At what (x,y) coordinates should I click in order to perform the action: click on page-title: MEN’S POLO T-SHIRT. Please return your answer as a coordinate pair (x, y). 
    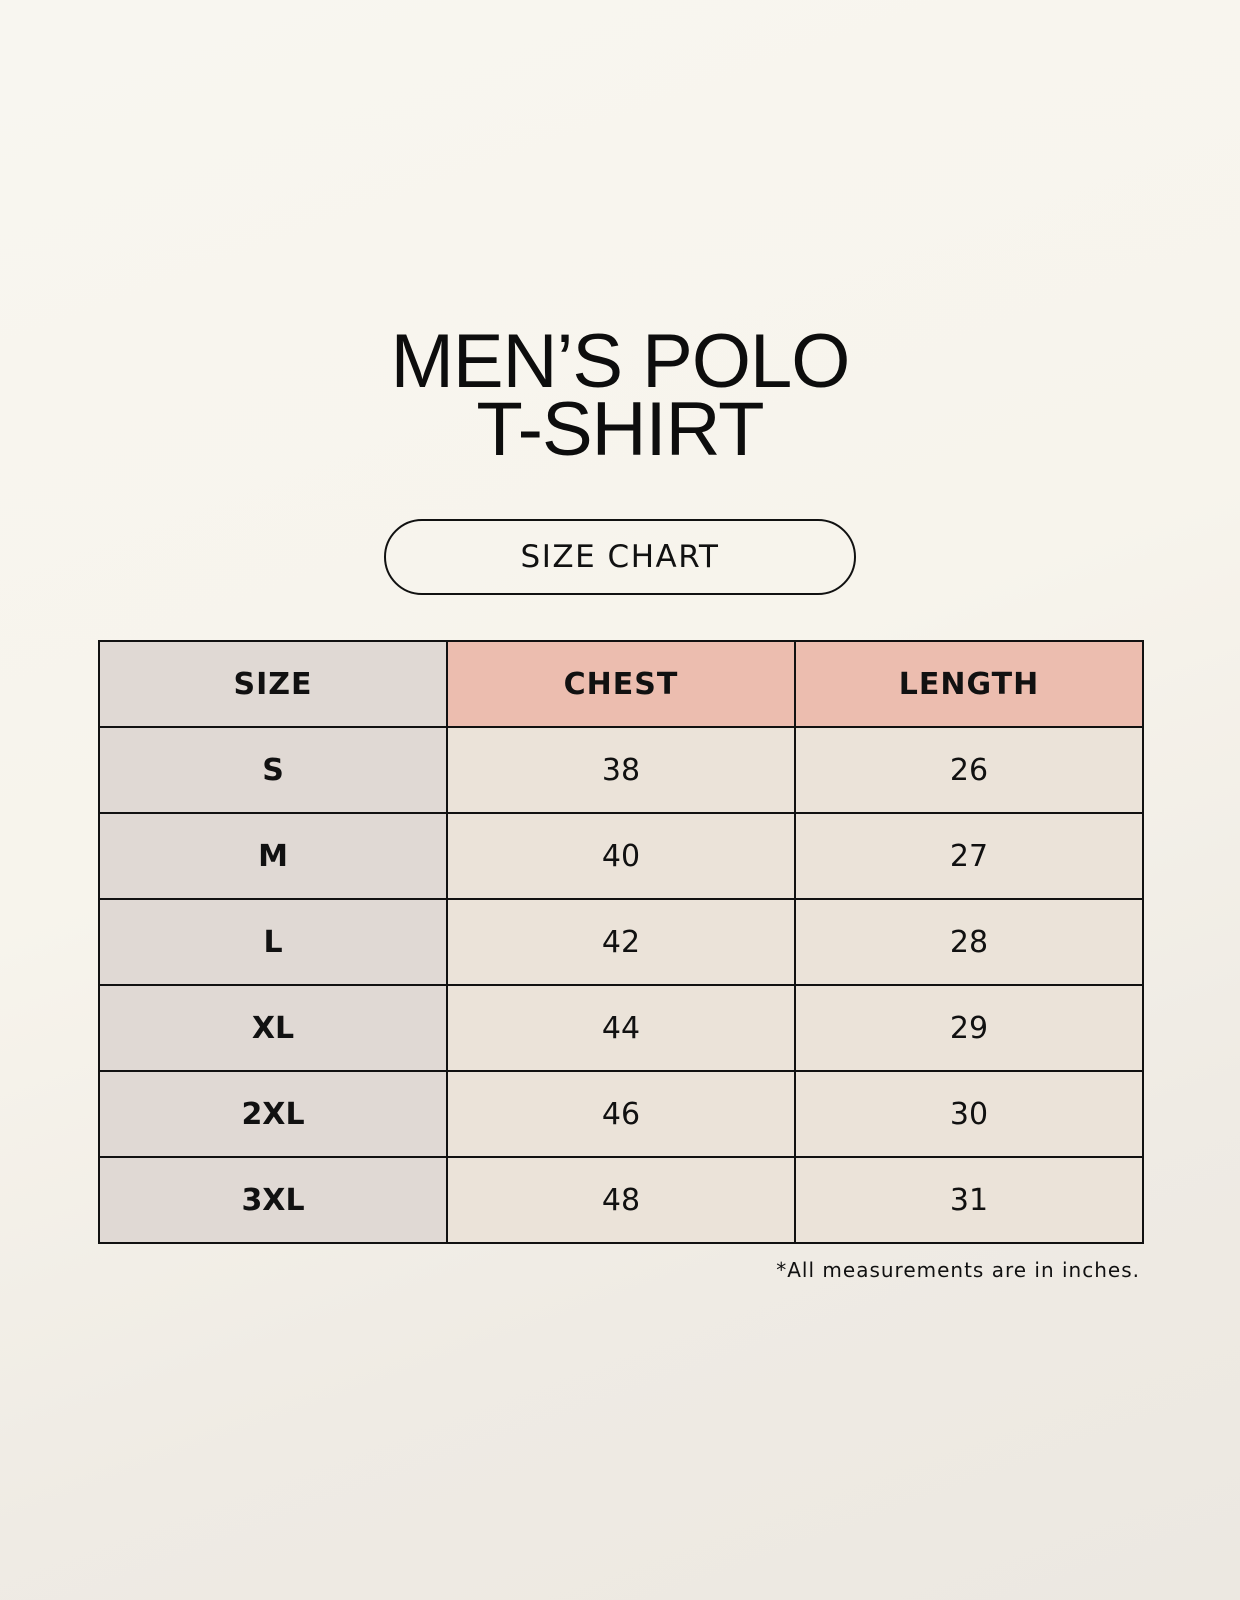
    Looking at the image, I should click on (620, 395).